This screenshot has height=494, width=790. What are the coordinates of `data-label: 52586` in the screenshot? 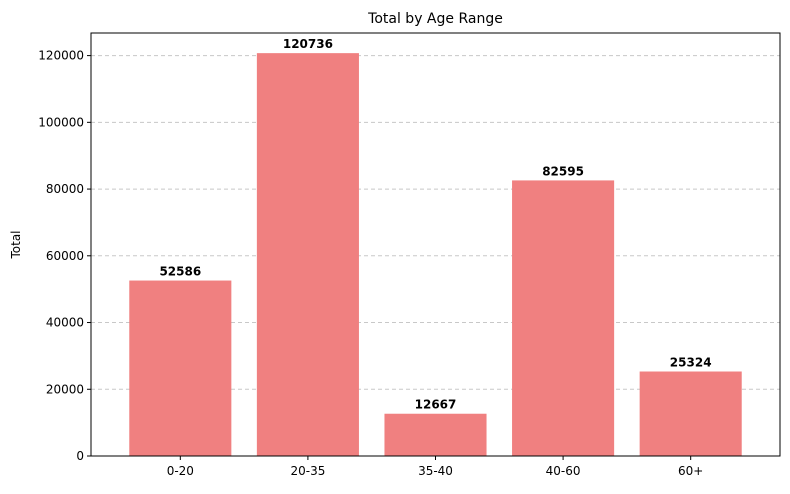 It's located at (180, 272).